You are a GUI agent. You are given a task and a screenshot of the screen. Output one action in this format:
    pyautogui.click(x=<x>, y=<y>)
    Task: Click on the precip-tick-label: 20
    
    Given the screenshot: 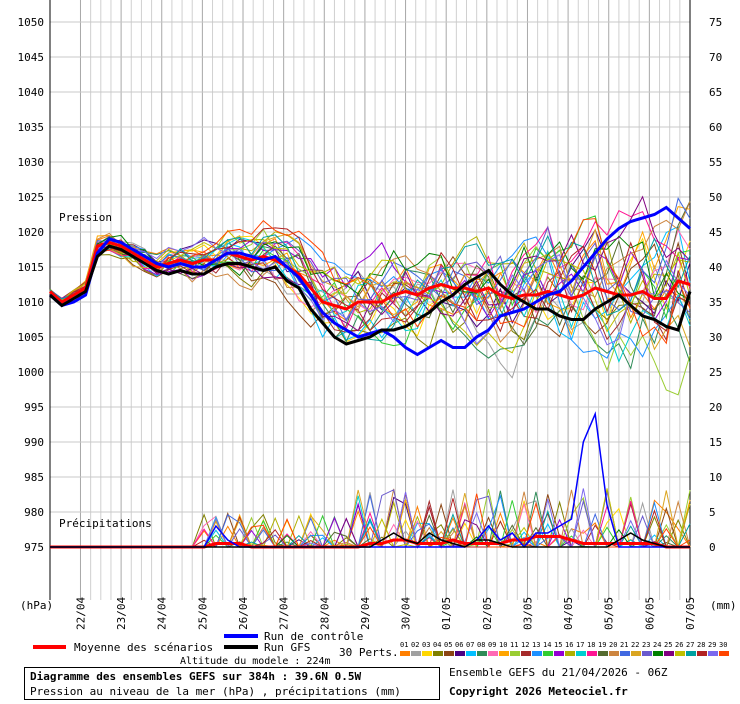 What is the action you would take?
    pyautogui.click(x=715, y=407)
    